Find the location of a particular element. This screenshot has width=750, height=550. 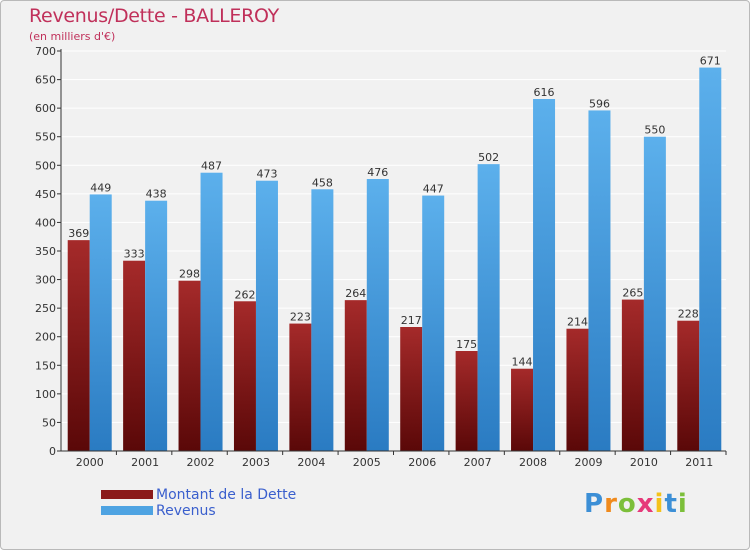

revenue-value-label: 447 is located at coordinates (433, 189).